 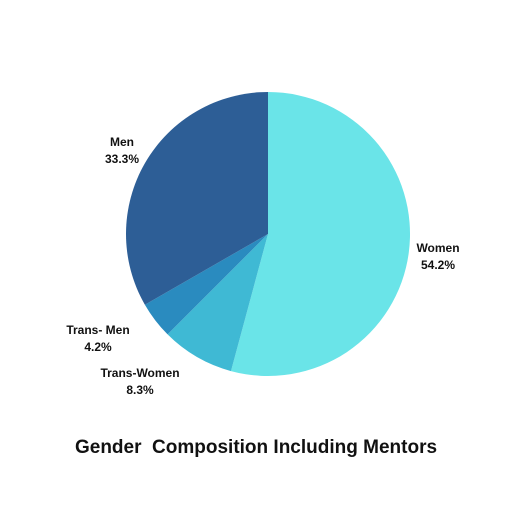 What do you see at coordinates (140, 382) in the screenshot?
I see `trans-women-slice-label: Trans-Women 8.3%` at bounding box center [140, 382].